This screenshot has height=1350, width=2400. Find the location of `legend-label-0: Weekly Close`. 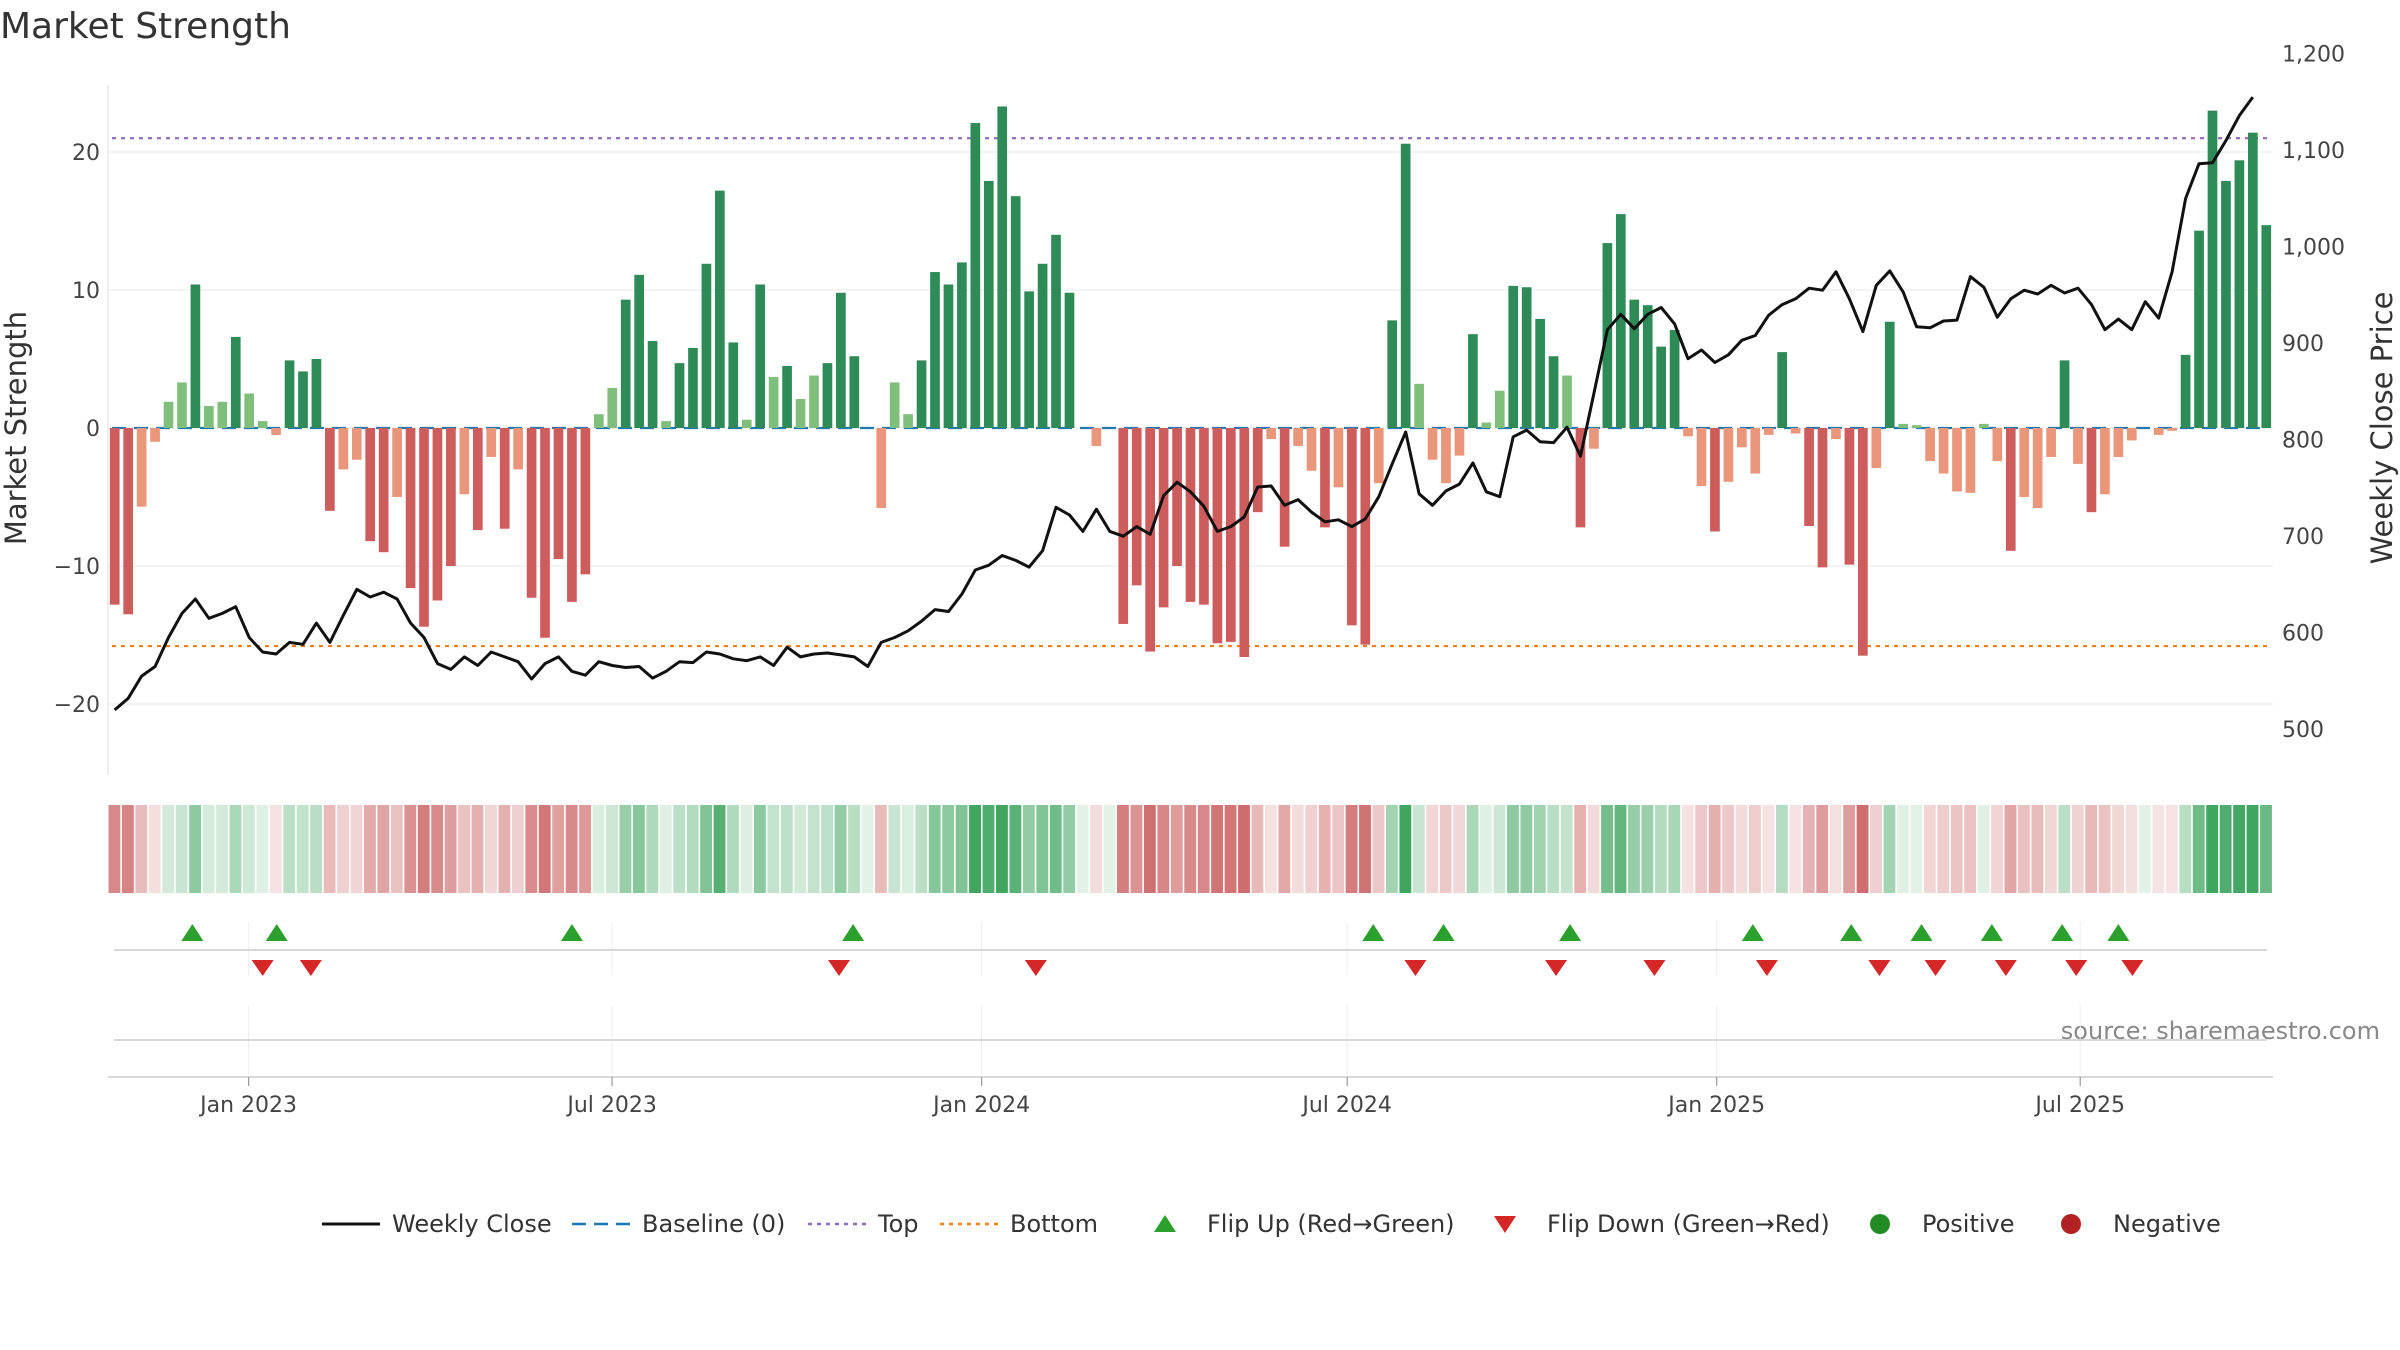

legend-label-0: Weekly Close is located at coordinates (472, 1224).